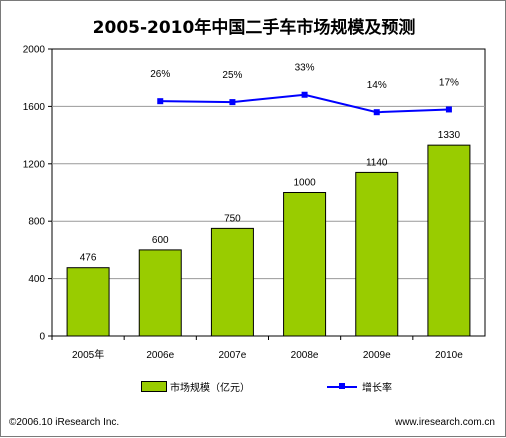  What do you see at coordinates (342, 386) in the screenshot?
I see `legend-swatch-line` at bounding box center [342, 386].